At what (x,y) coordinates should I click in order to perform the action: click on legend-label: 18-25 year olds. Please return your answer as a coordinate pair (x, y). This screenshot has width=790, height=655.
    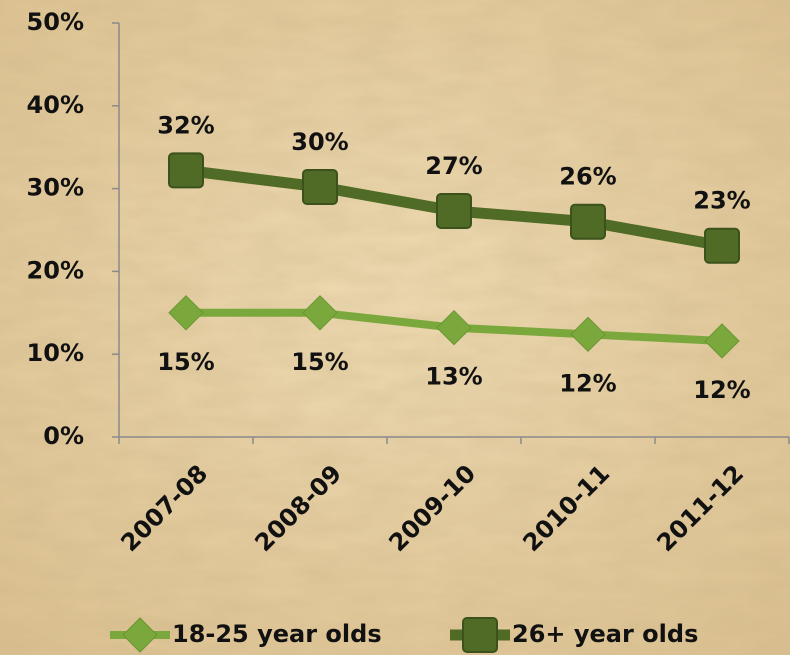
    Looking at the image, I should click on (277, 634).